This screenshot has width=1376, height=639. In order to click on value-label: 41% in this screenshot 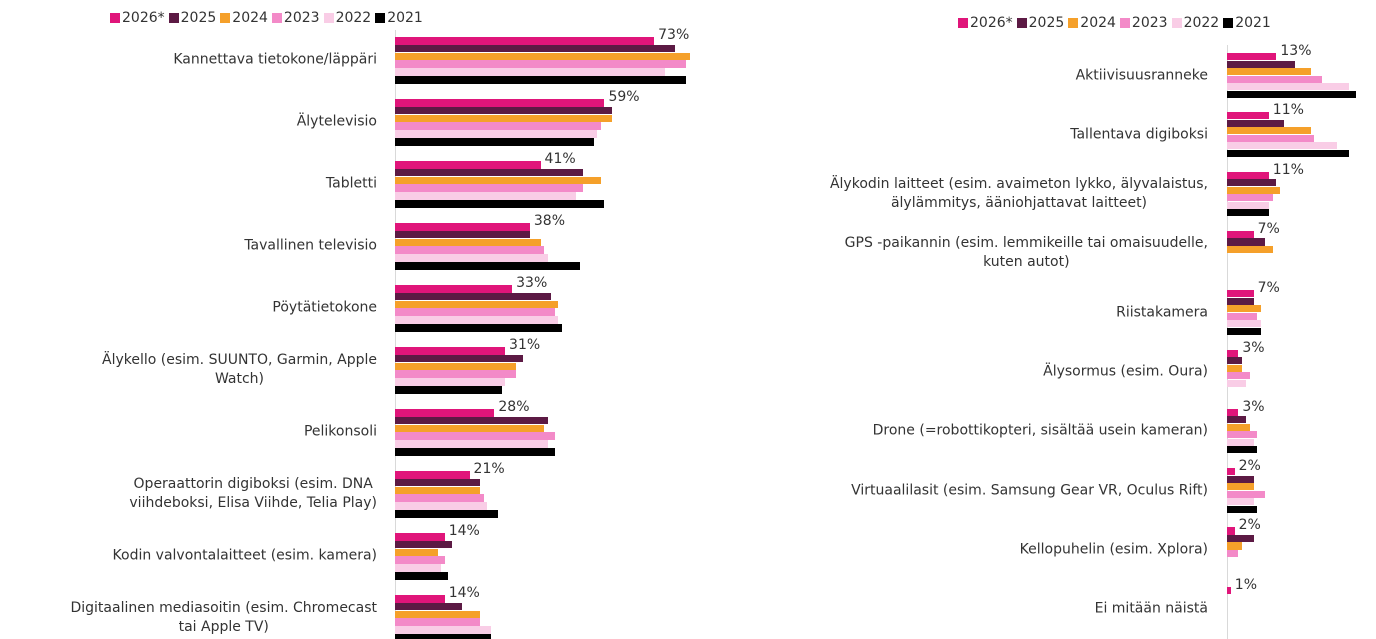, I will do `click(560, 159)`.